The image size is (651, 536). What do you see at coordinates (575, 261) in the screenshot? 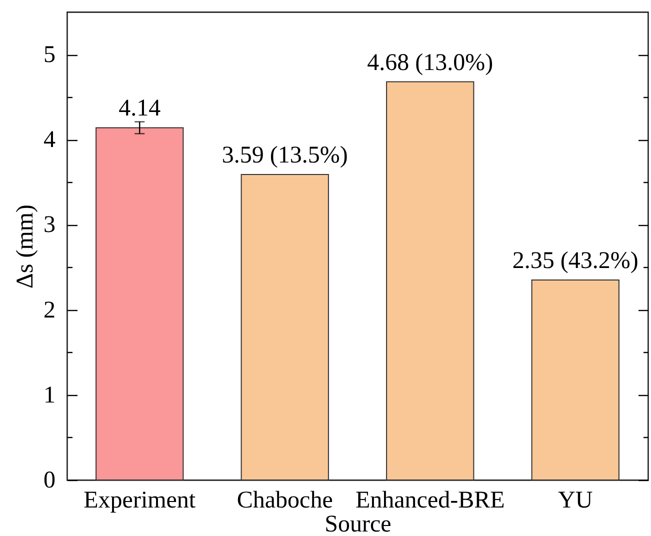
I see `data-label: 2.35 (43.2%)` at bounding box center [575, 261].